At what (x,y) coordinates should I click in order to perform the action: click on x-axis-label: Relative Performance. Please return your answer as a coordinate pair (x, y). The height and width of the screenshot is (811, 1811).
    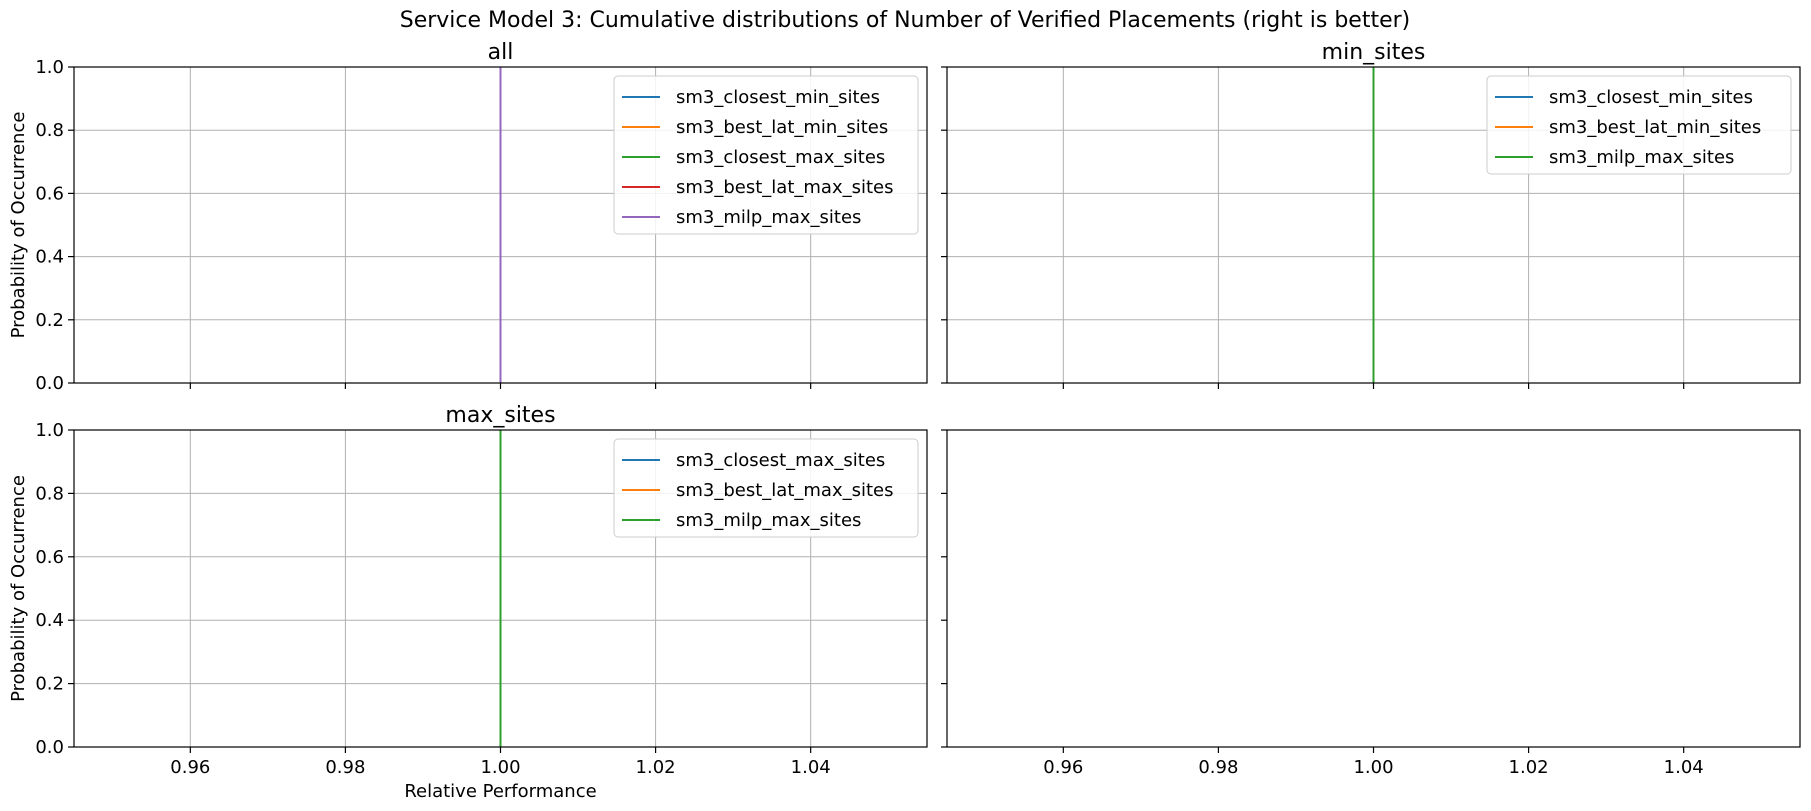
    Looking at the image, I should click on (500, 791).